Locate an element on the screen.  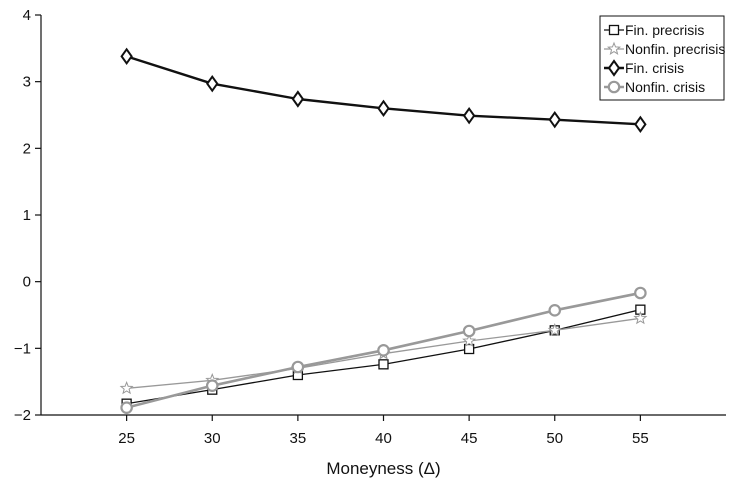
y-tick-label: −1 is located at coordinates (22, 348).